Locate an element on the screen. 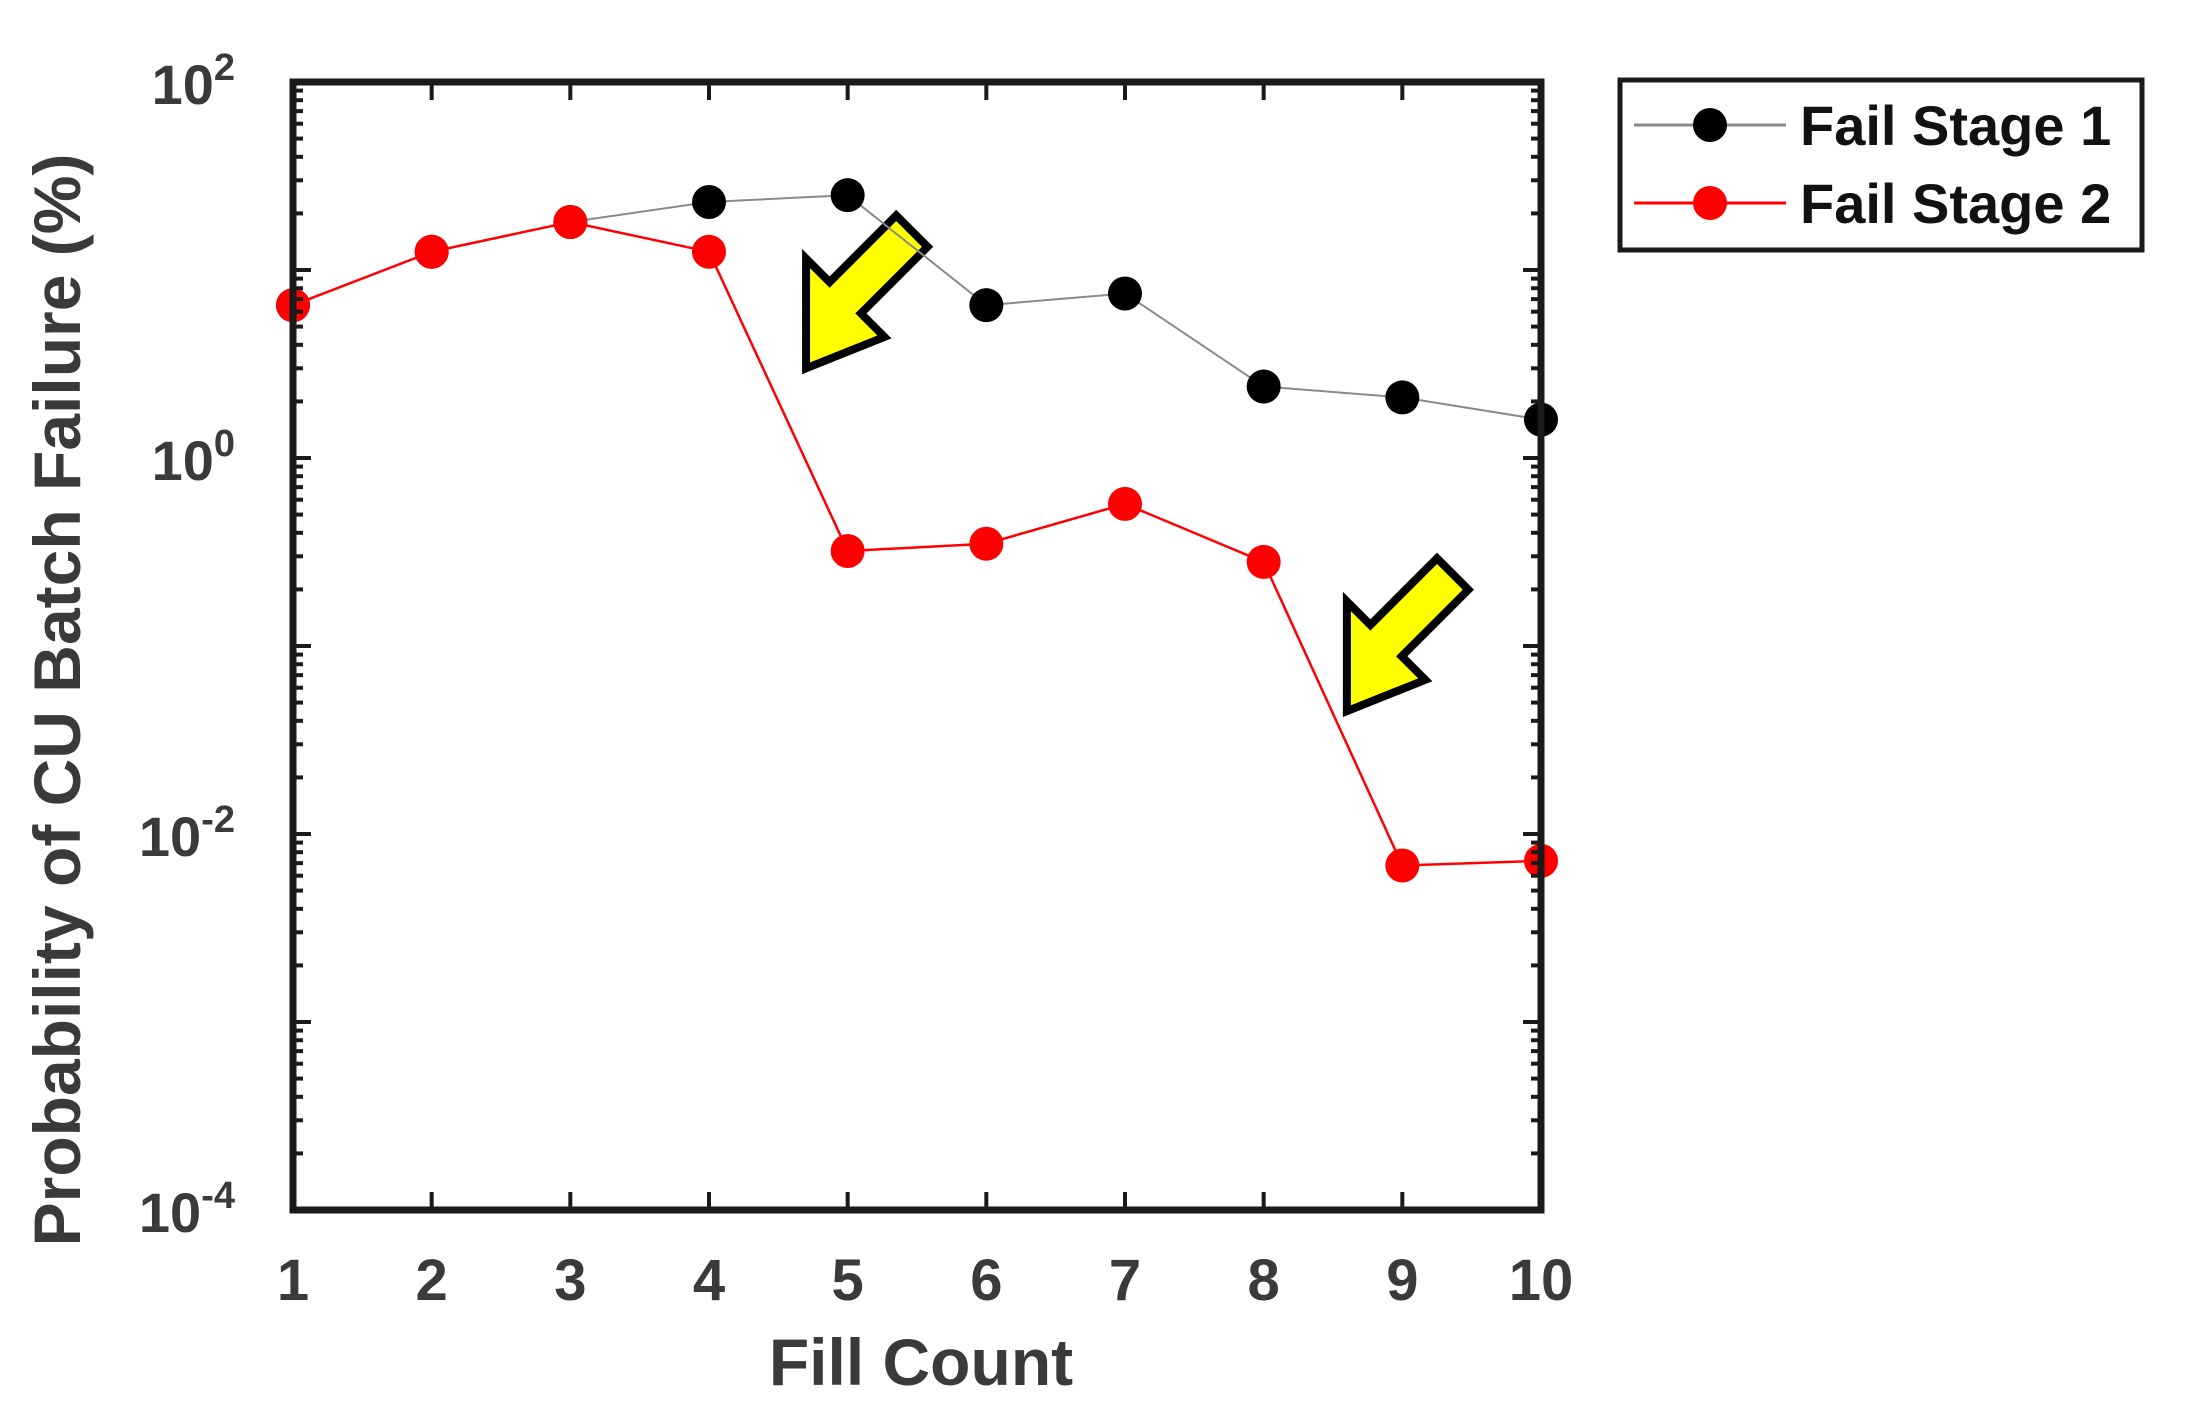 The image size is (2193, 1415). y-tick-labels: 10² 10⁰ 10⁻² 10⁻⁴ is located at coordinates (187, 645).